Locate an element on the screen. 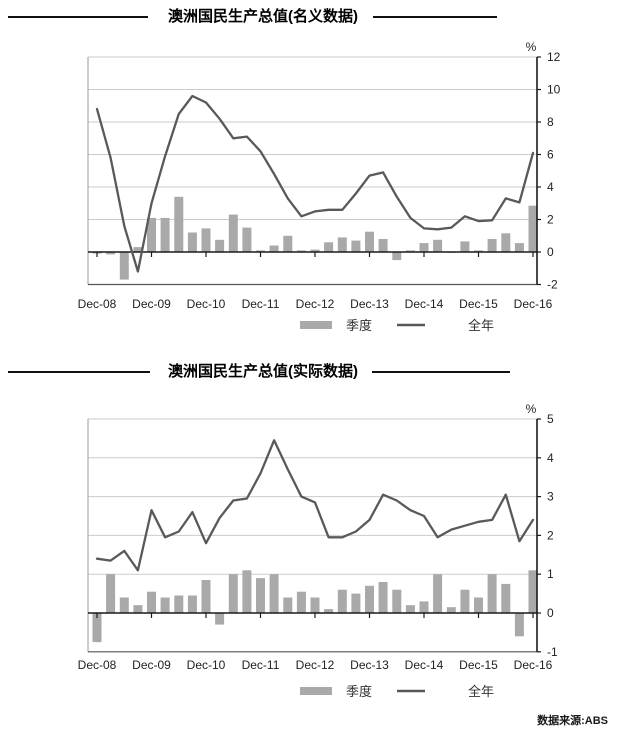 The height and width of the screenshot is (731, 636). x-axis-tick-label: Dec-11 is located at coordinates (261, 665).